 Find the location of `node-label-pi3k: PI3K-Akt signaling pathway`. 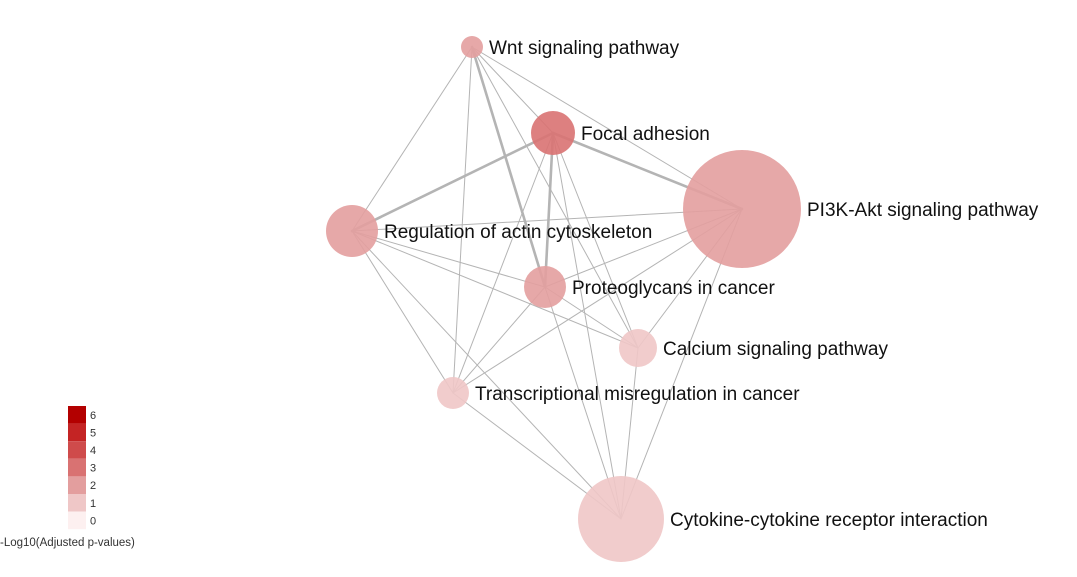

node-label-pi3k: PI3K-Akt signaling pathway is located at coordinates (923, 210).